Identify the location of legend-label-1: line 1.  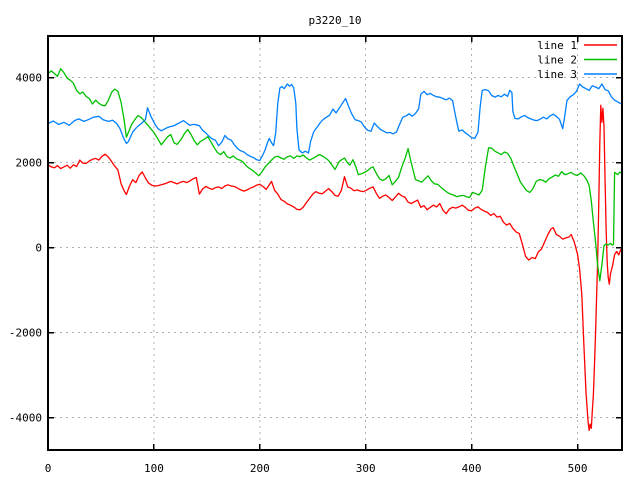
(557, 45).